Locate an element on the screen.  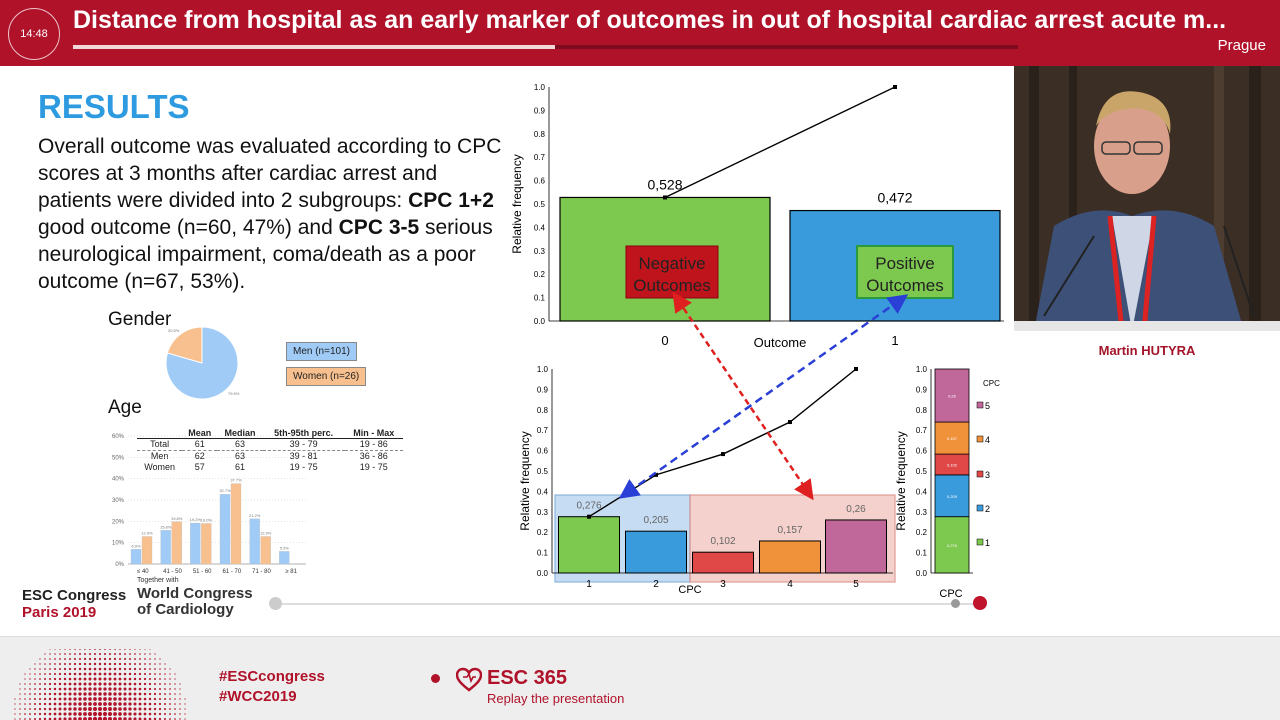
top-ytick: 0.3 is located at coordinates (540, 251).